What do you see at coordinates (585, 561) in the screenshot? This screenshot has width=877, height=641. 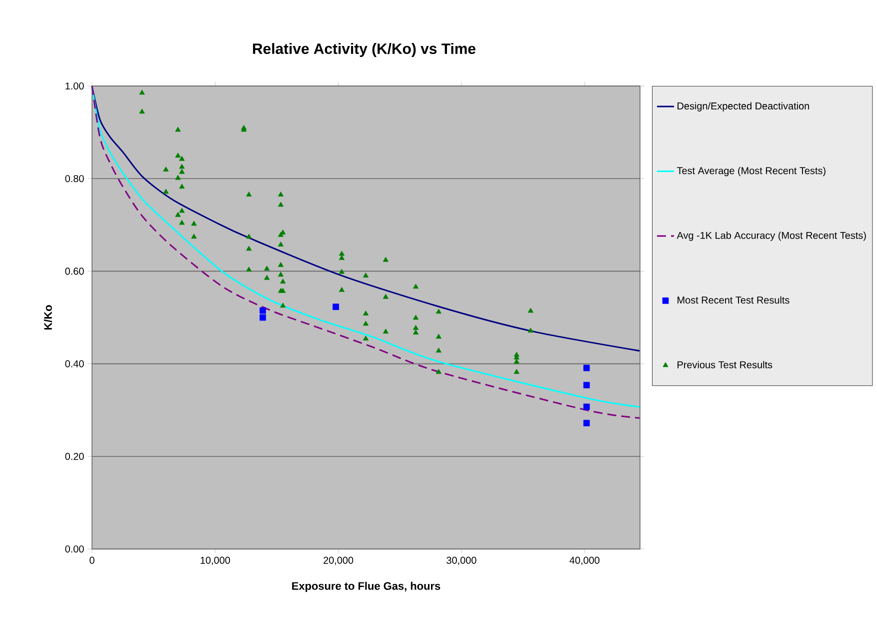 I see `x-tick-label: 40,000` at bounding box center [585, 561].